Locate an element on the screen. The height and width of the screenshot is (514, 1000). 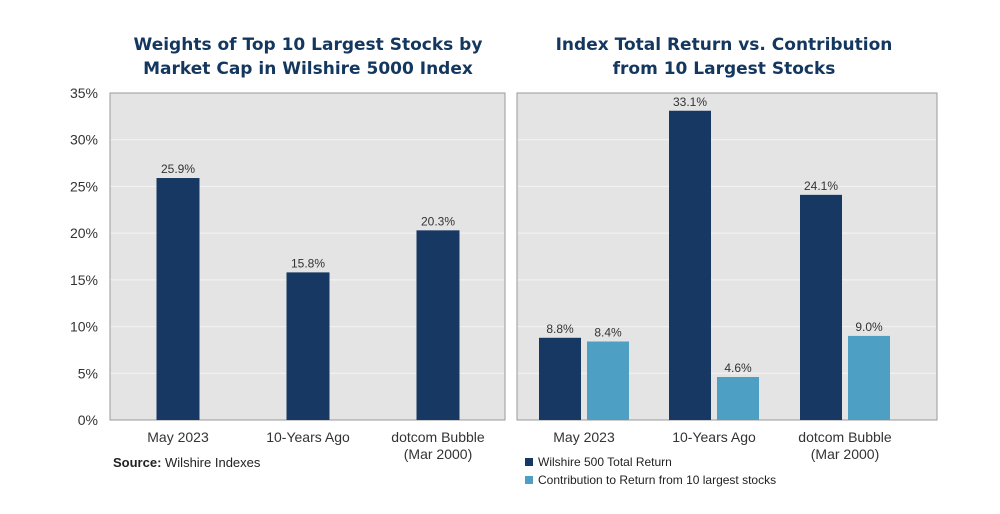
legend-swatch-contribution is located at coordinates (529, 480).